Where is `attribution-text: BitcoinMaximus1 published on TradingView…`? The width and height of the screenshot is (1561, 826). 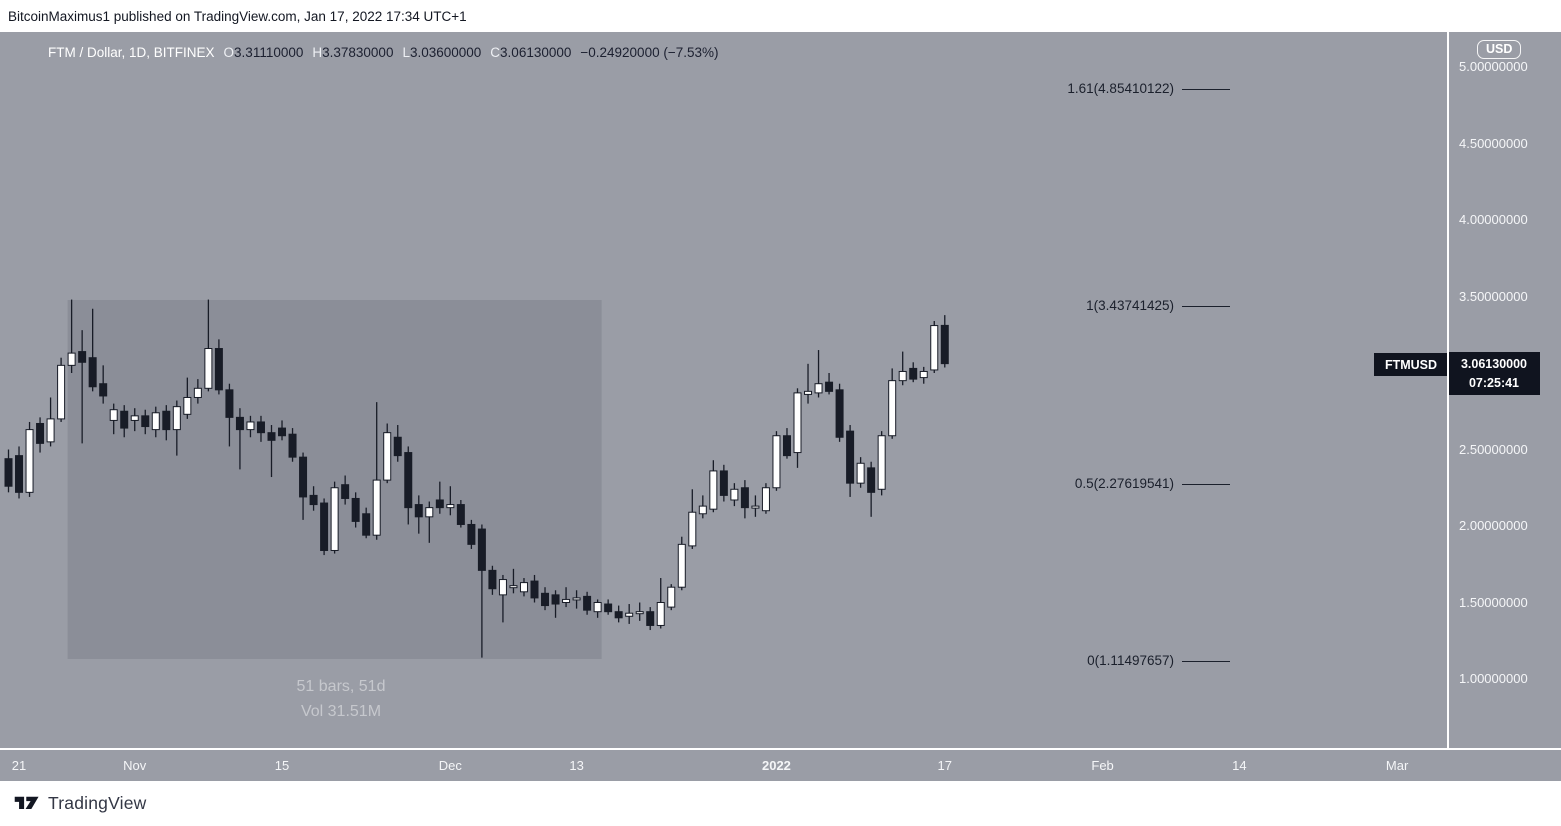 attribution-text: BitcoinMaximus1 published on TradingView… is located at coordinates (237, 16).